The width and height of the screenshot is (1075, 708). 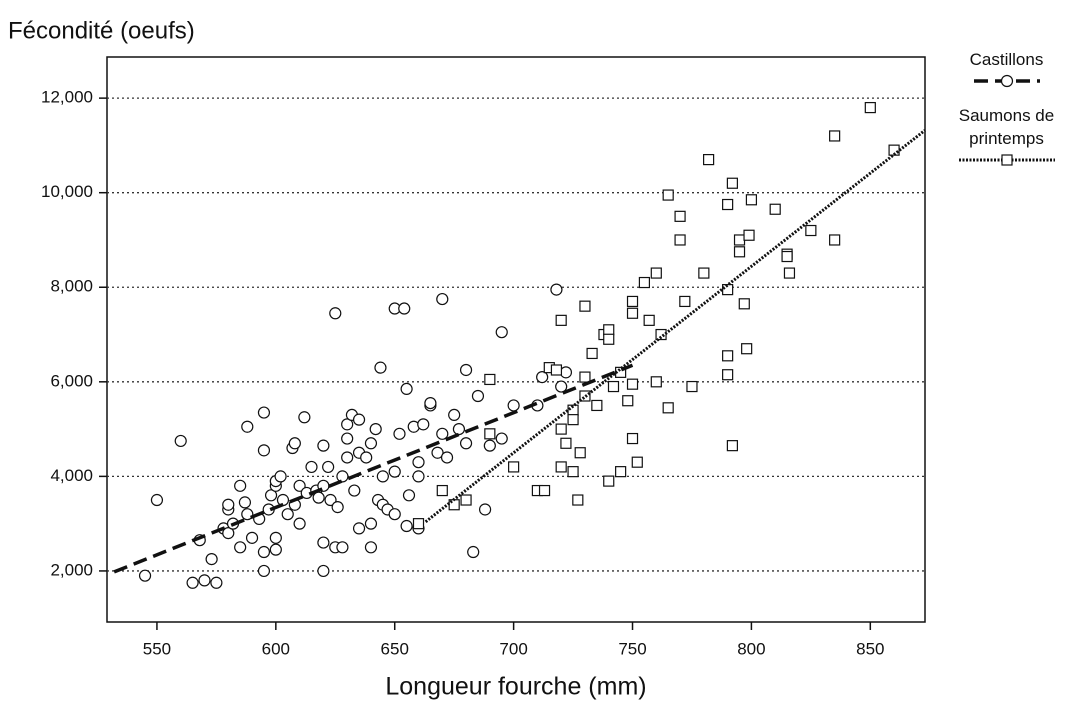 What do you see at coordinates (71, 380) in the screenshot?
I see `y-tick-label: 6,000` at bounding box center [71, 380].